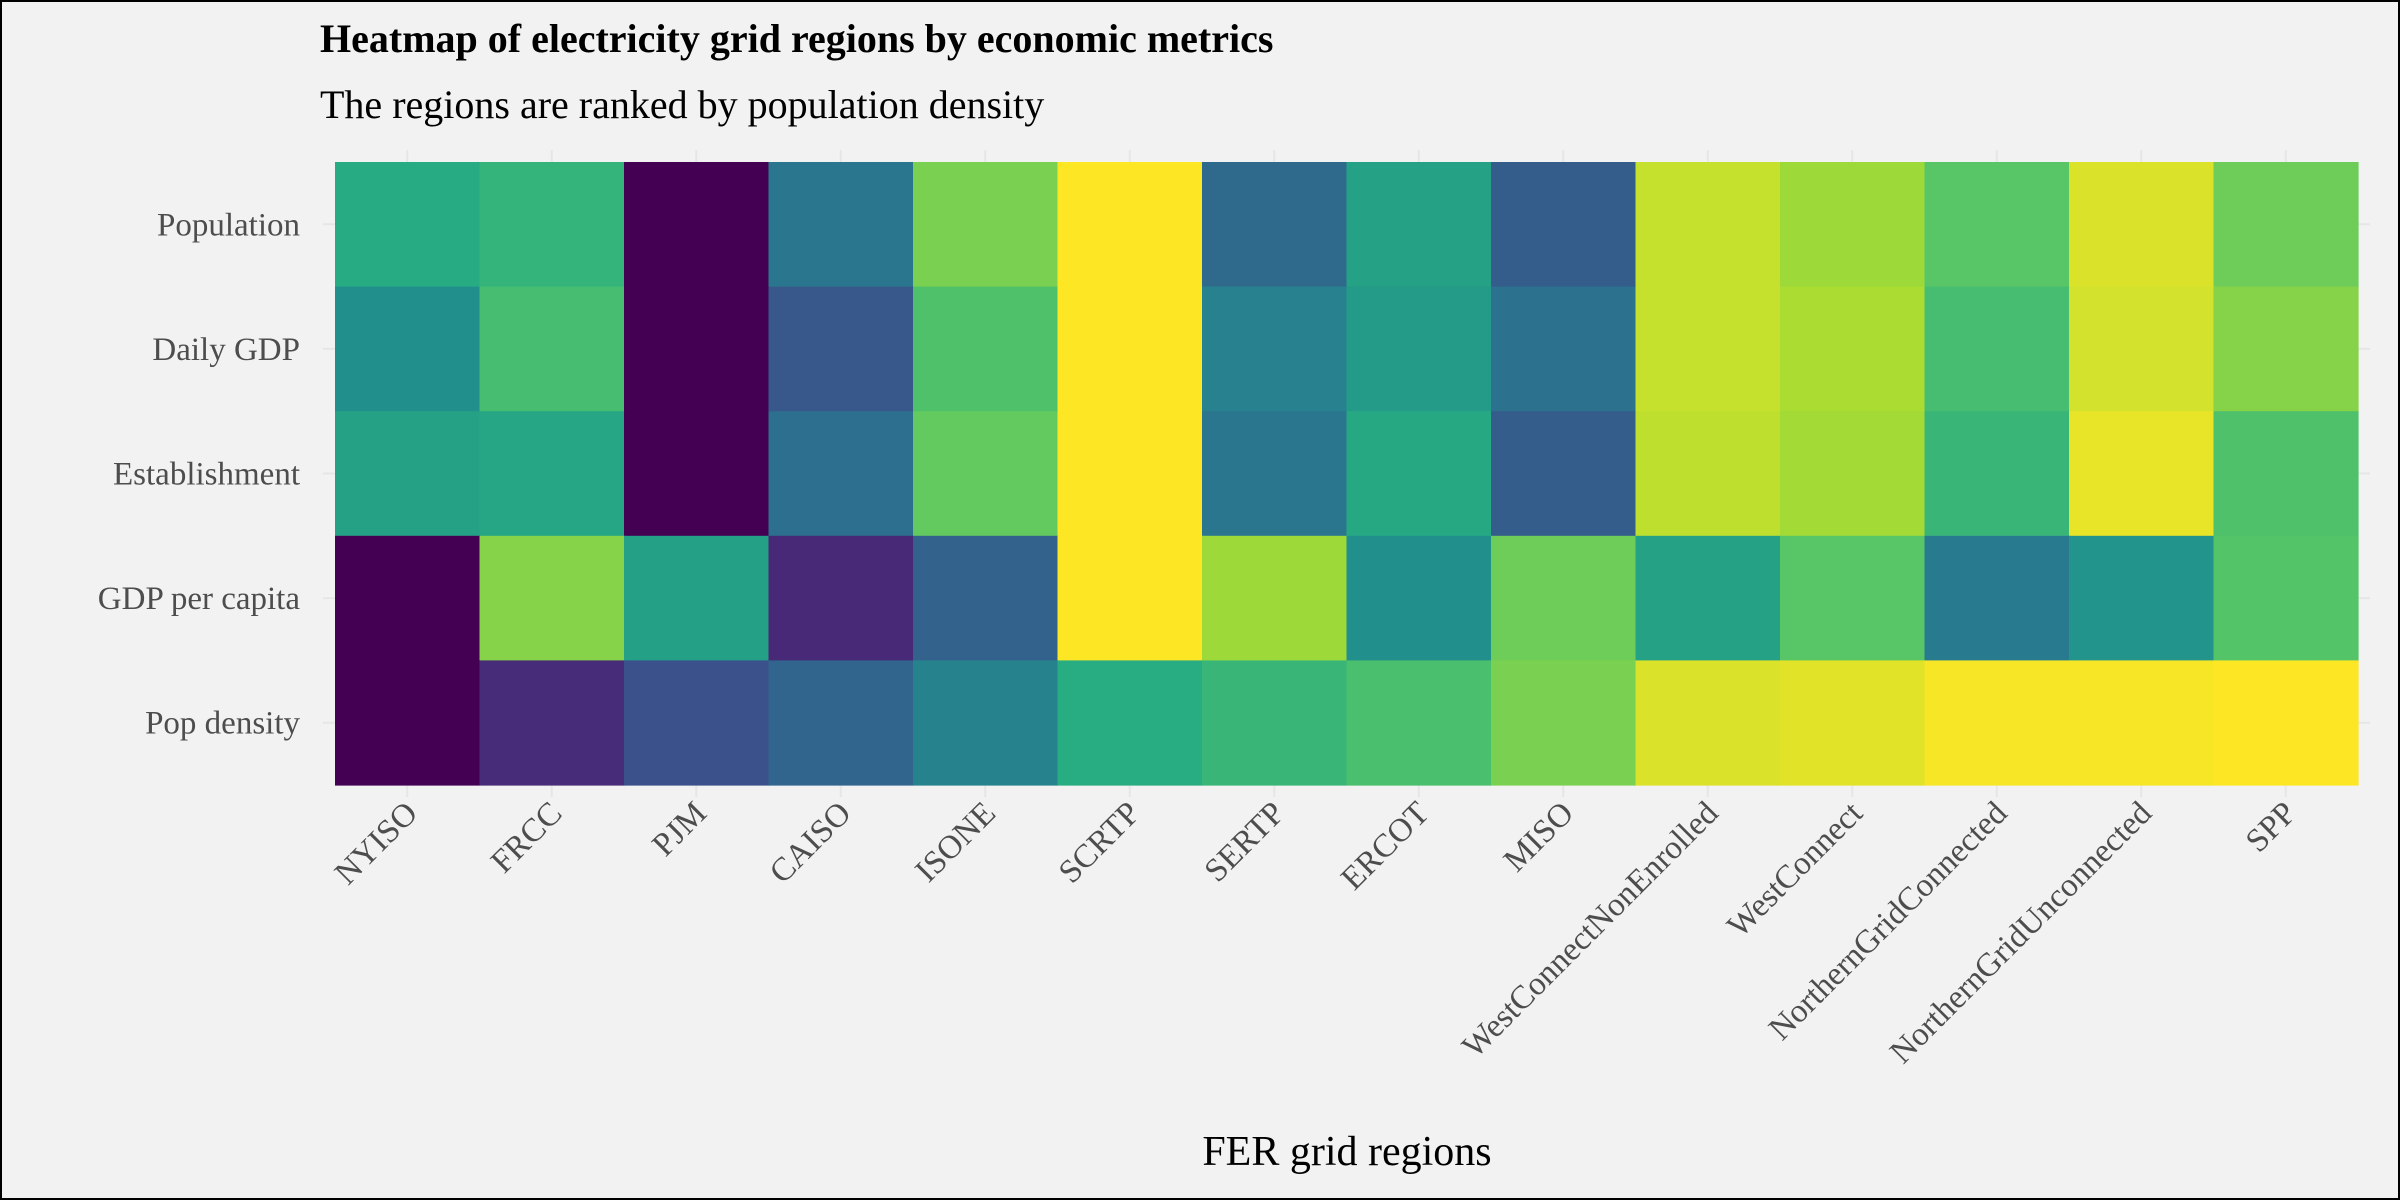 The width and height of the screenshot is (2400, 1200). I want to click on y-tick-label: Daily GDP, so click(226, 350).